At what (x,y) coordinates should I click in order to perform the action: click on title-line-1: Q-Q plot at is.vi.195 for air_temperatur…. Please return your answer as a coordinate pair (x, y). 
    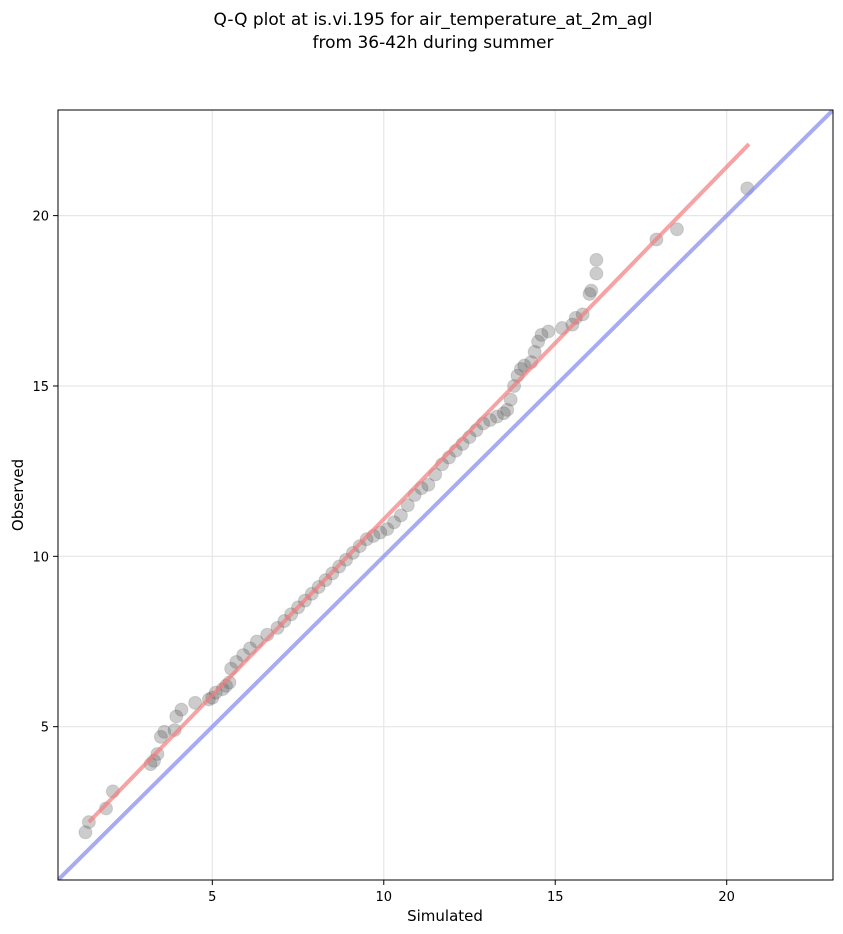
    Looking at the image, I should click on (432, 20).